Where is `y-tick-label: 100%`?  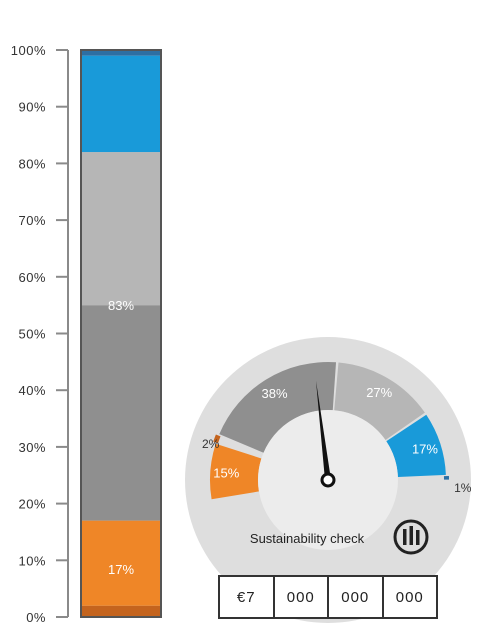 y-tick-label: 100% is located at coordinates (28, 50).